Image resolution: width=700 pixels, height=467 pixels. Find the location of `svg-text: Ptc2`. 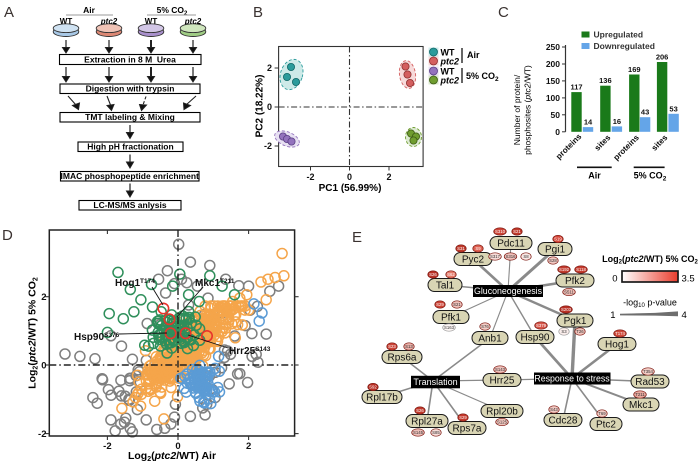

svg-text: Ptc2 is located at coordinates (606, 424).